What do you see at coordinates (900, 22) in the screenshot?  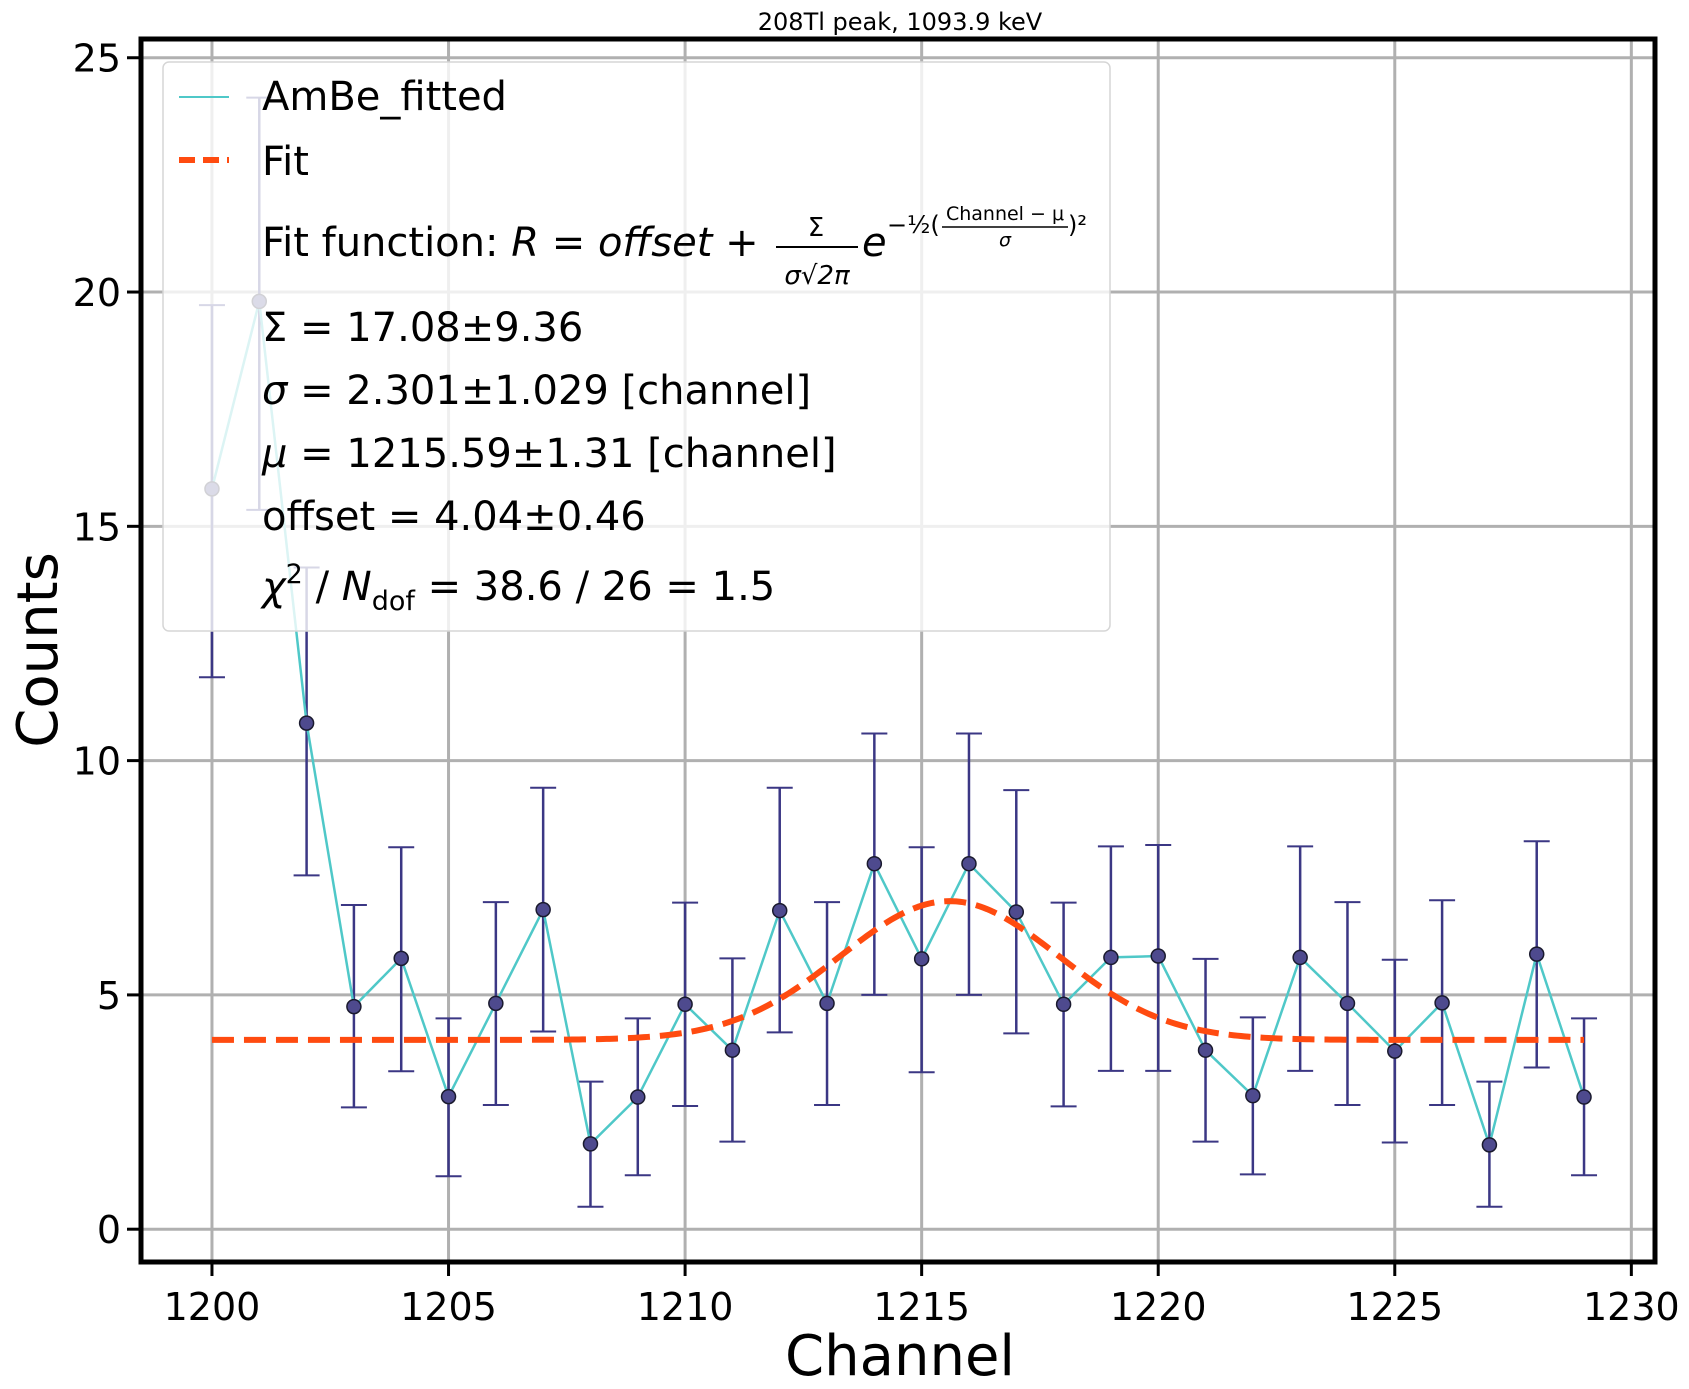 I see `chart-title: 208Tl peak, 1093.9 keV` at bounding box center [900, 22].